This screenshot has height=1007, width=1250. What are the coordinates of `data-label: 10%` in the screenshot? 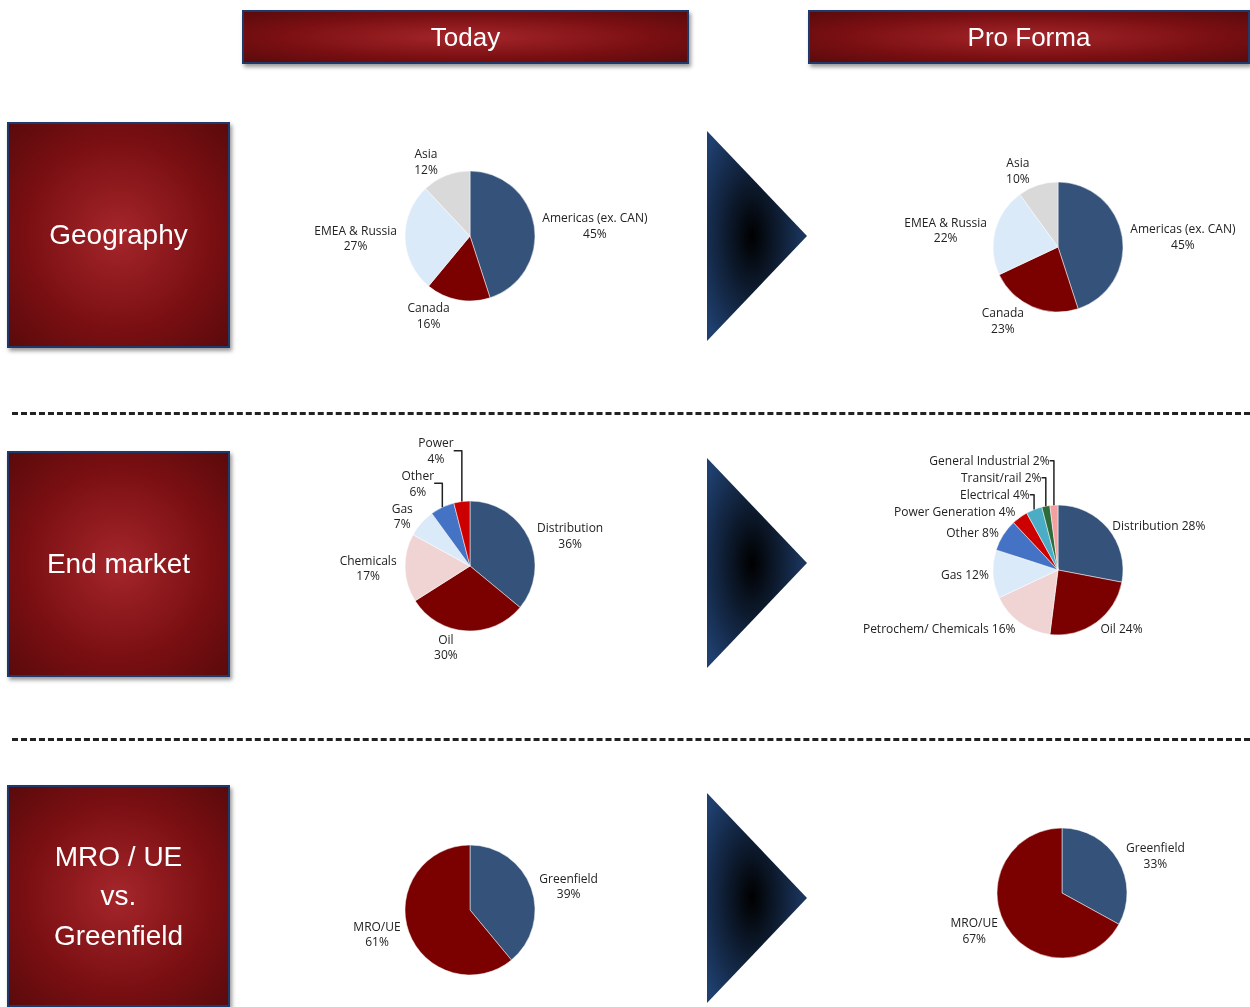 It's located at (1018, 178).